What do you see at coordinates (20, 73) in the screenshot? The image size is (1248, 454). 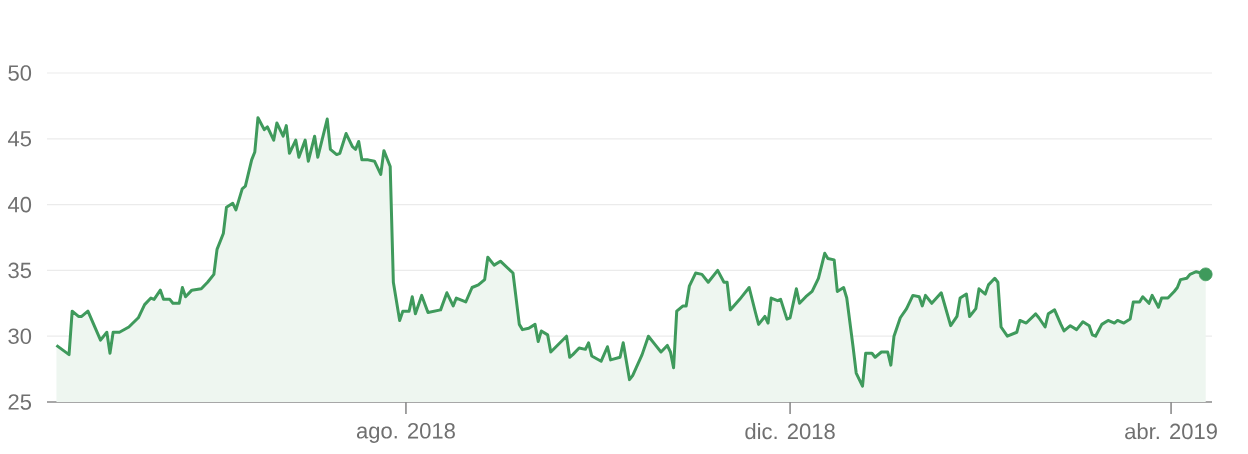 I see `y-tick-label: 50` at bounding box center [20, 73].